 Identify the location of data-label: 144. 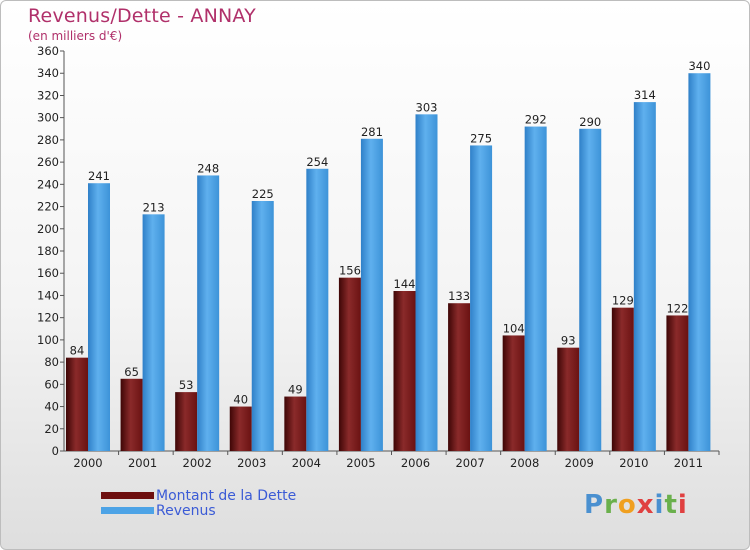
(405, 284).